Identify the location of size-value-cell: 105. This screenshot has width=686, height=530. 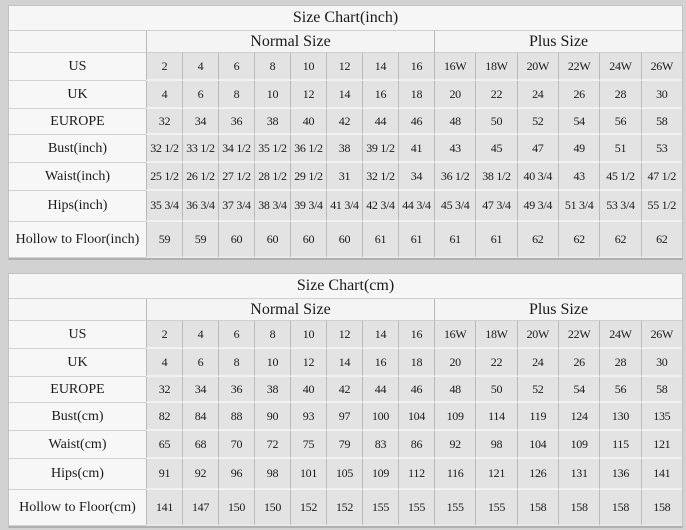
(344, 474).